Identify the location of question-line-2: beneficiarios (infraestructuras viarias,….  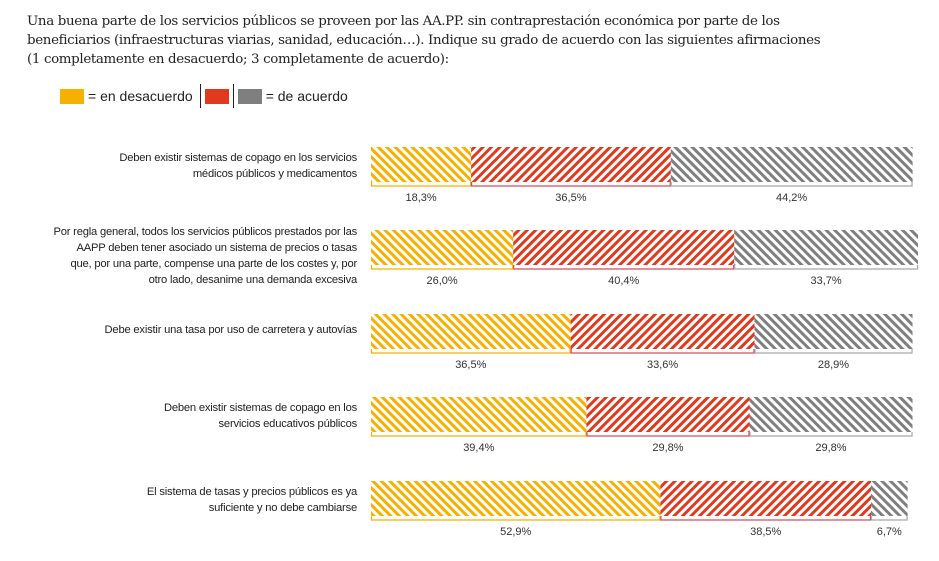
(424, 40).